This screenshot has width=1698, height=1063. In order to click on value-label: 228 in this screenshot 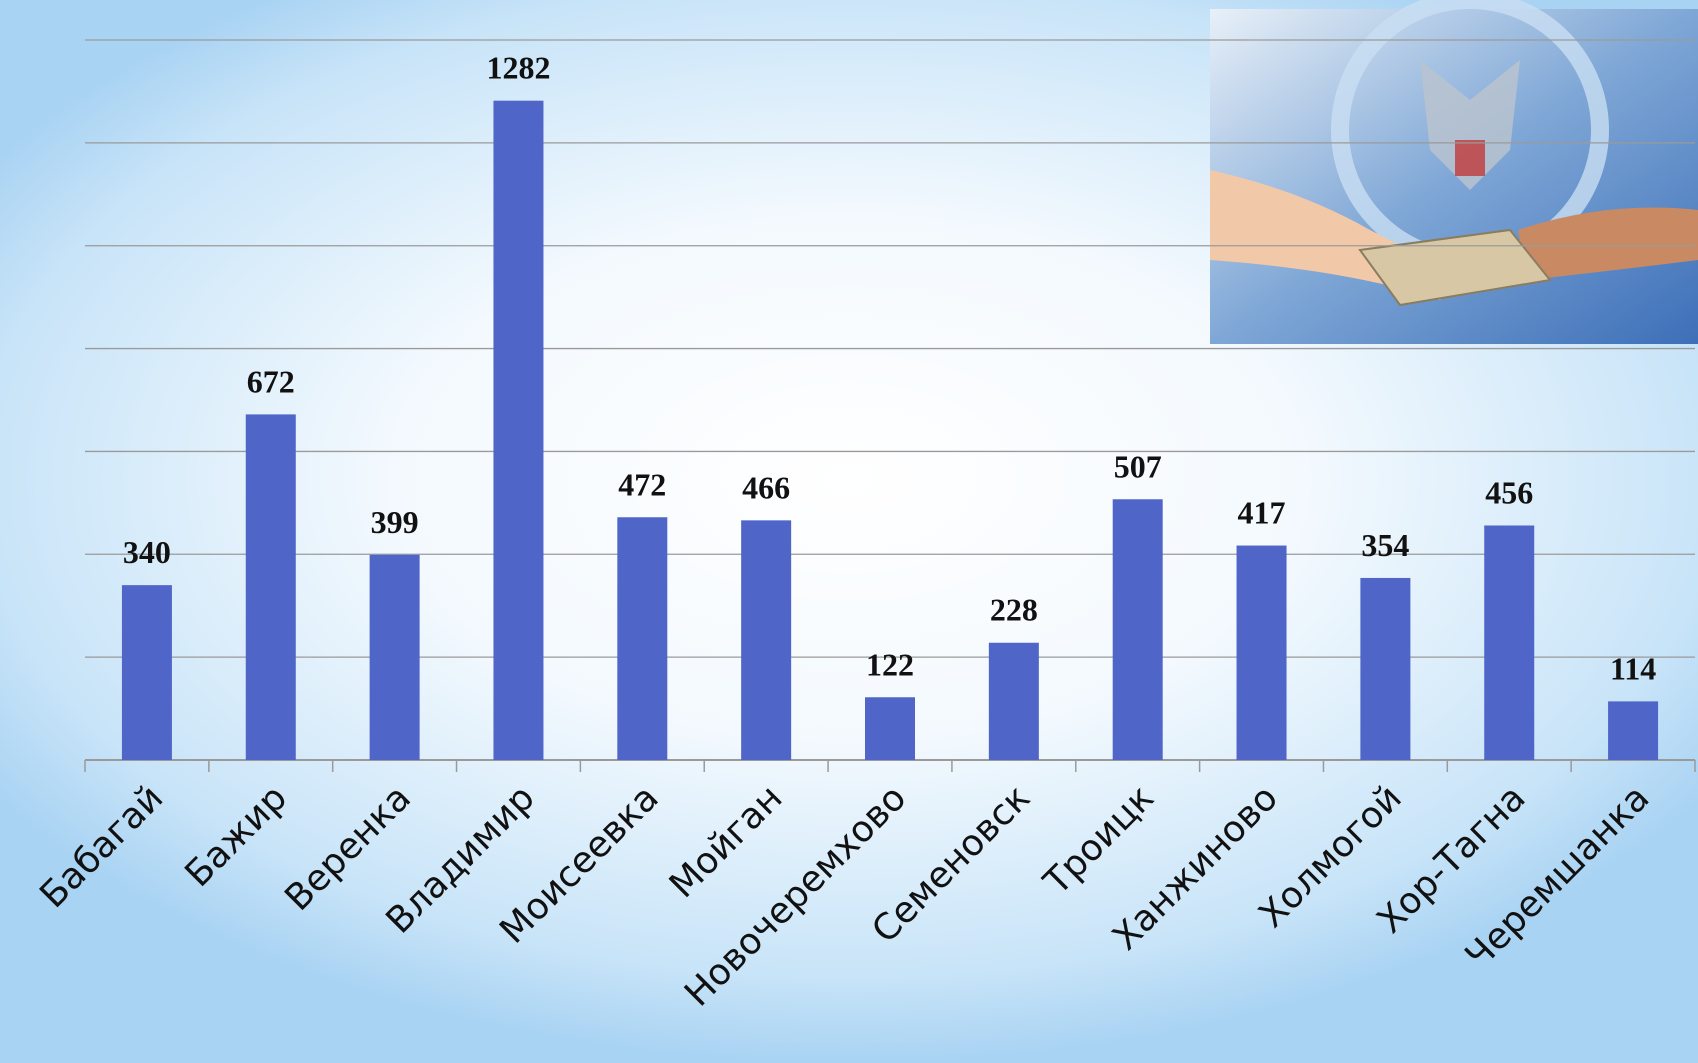, I will do `click(1014, 610)`.